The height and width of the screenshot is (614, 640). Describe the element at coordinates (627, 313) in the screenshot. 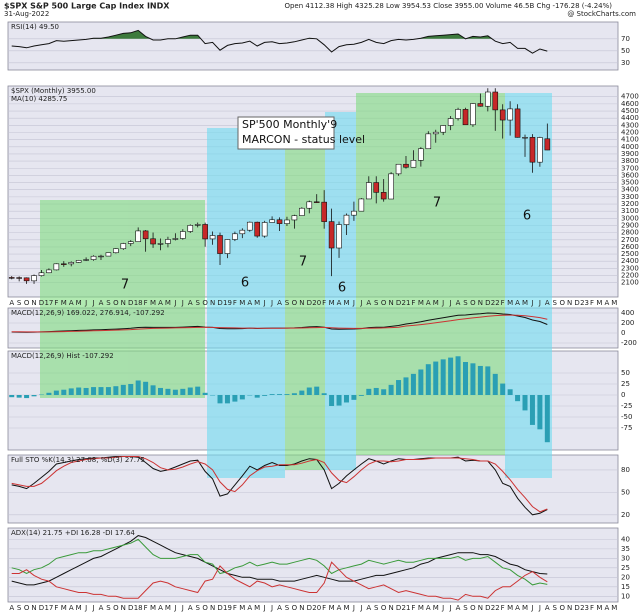

I see `y-tick-label: 400` at that location.